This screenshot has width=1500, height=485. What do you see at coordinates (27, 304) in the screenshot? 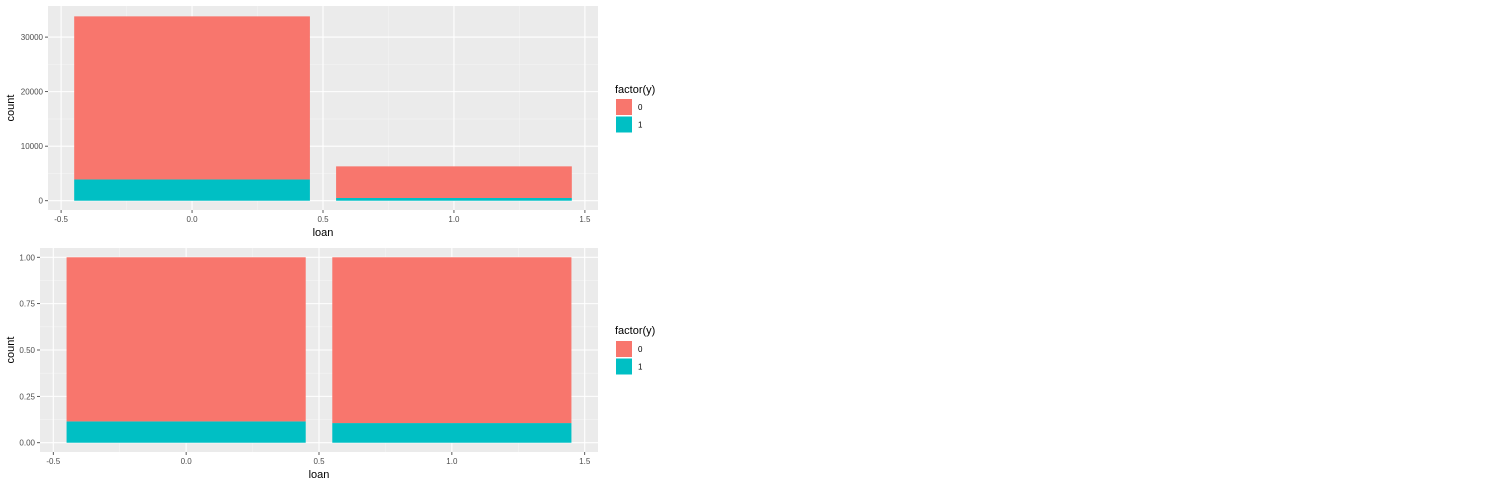
I see `y-tick-label: 0.75` at bounding box center [27, 304].